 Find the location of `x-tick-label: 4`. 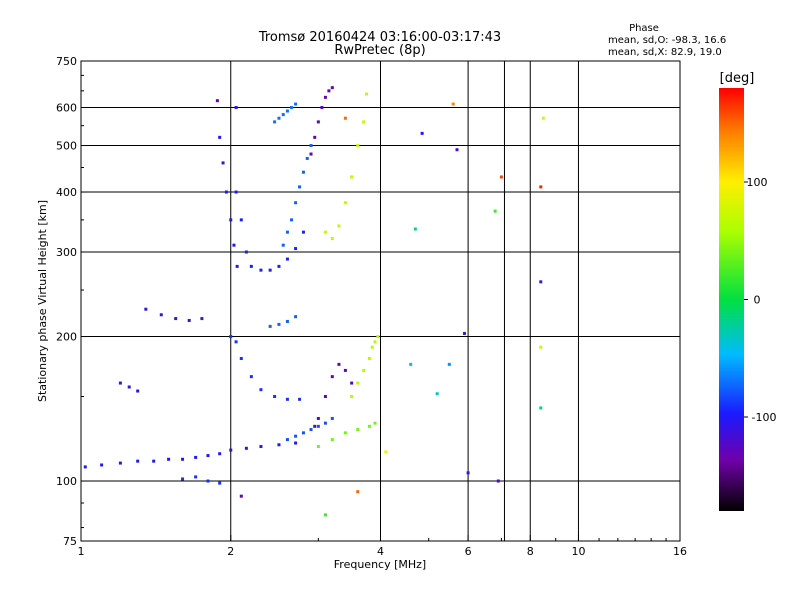

x-tick-label: 4 is located at coordinates (380, 551).